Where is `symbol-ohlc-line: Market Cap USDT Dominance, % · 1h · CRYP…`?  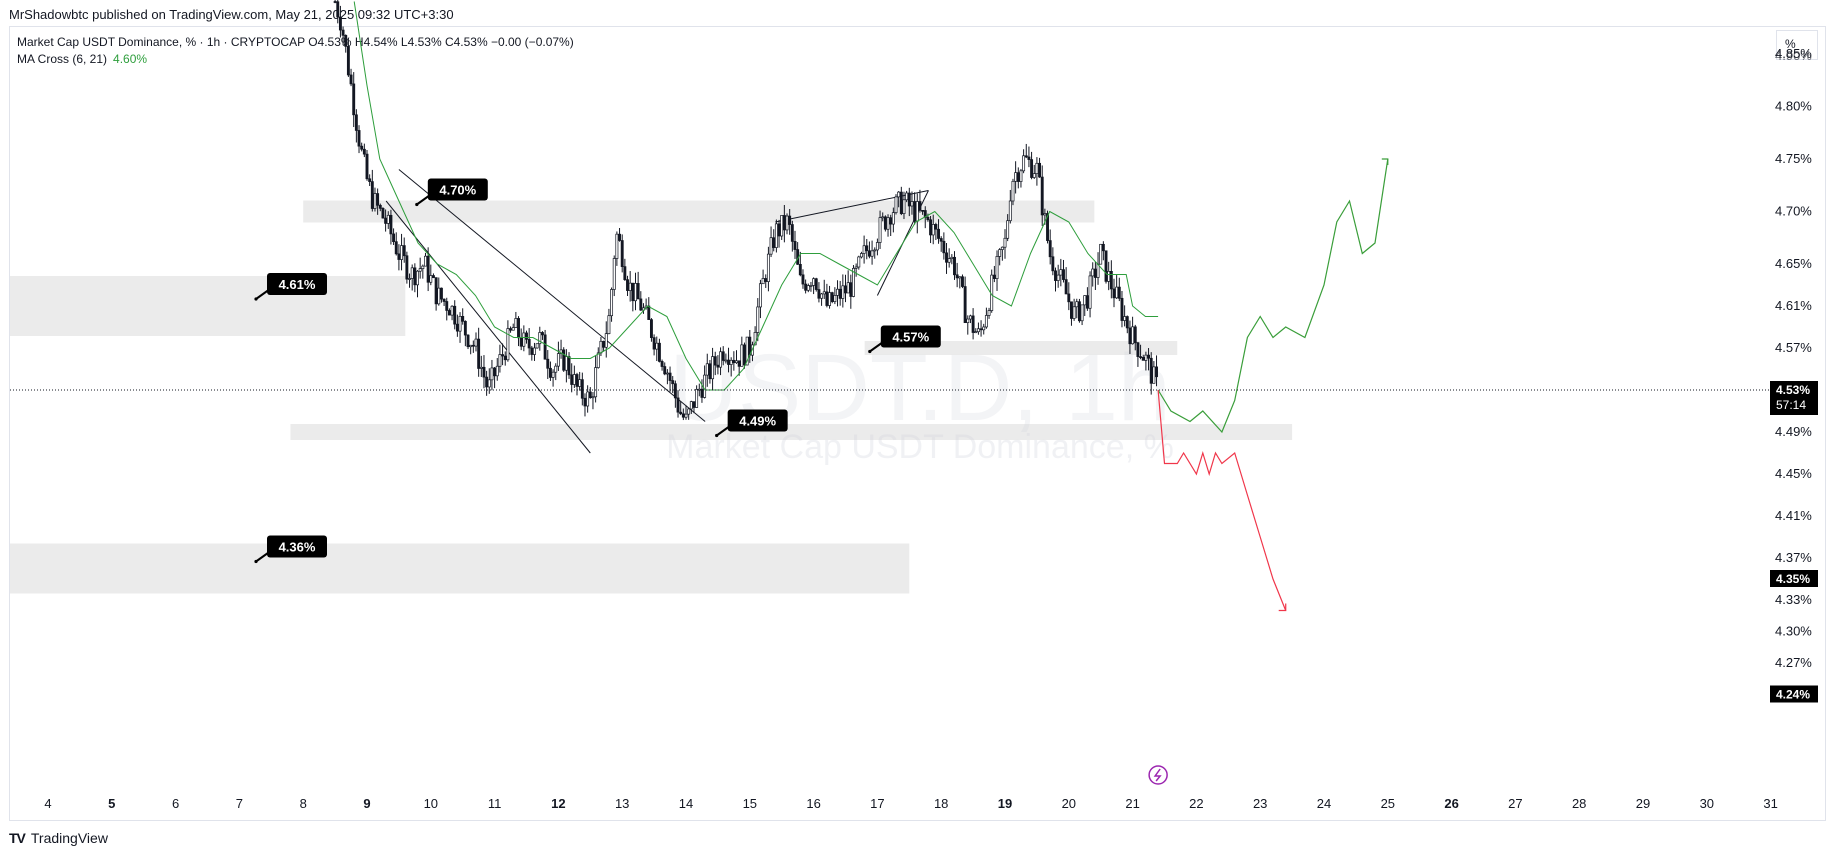 symbol-ohlc-line: Market Cap USDT Dominance, % · 1h · CRYP… is located at coordinates (295, 42).